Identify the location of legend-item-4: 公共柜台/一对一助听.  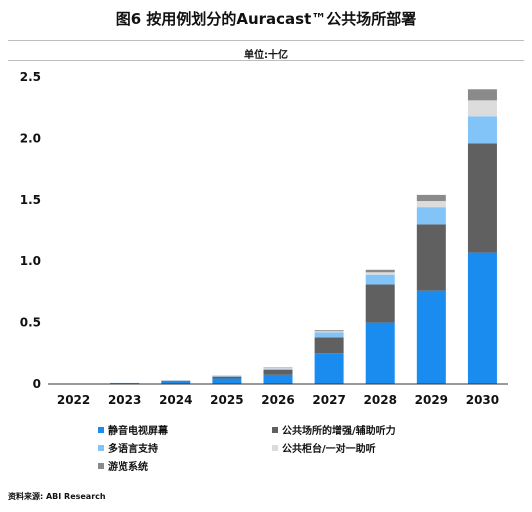
(324, 447).